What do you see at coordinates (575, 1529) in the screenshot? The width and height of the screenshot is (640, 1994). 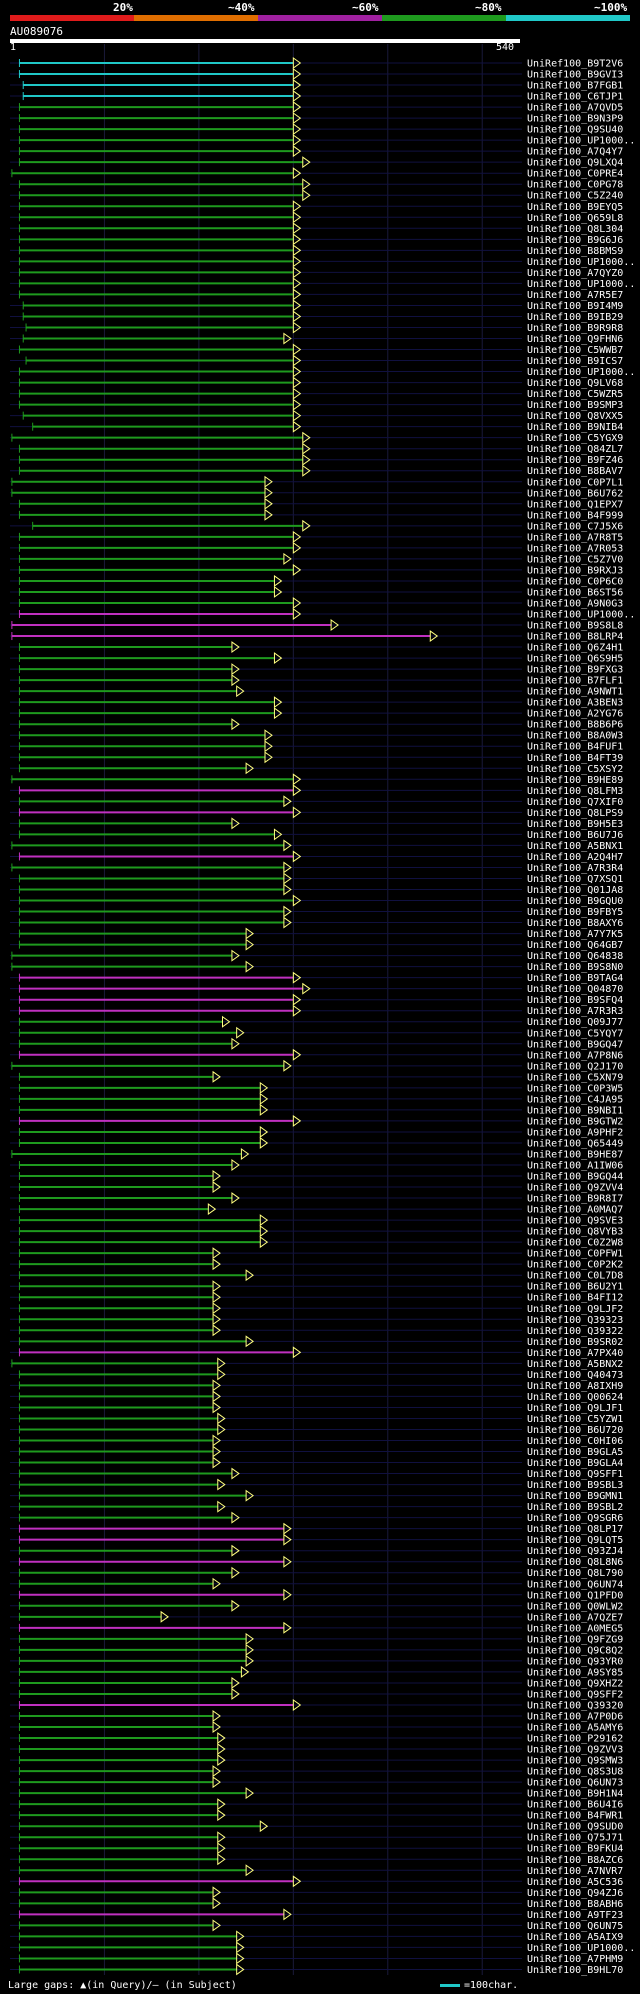 I see `hit-id-label: UniRef100_Q8LP17` at bounding box center [575, 1529].